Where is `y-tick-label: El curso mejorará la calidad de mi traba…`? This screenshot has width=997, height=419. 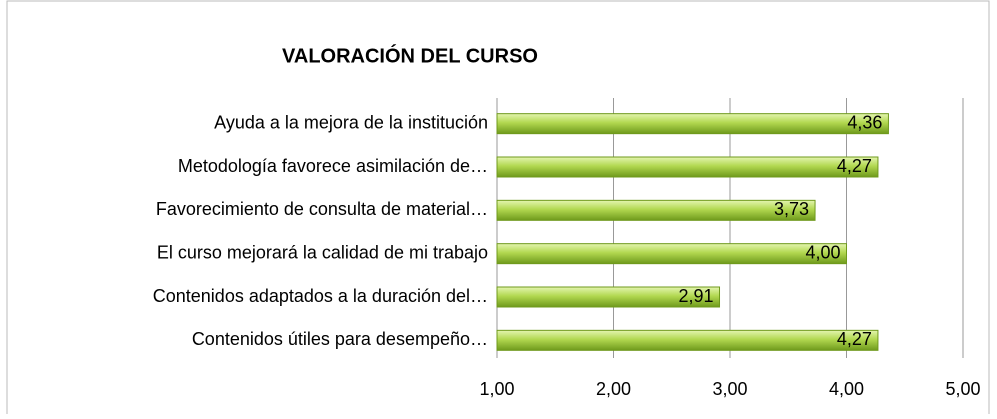
y-tick-label: El curso mejorará la calidad de mi traba… is located at coordinates (322, 252).